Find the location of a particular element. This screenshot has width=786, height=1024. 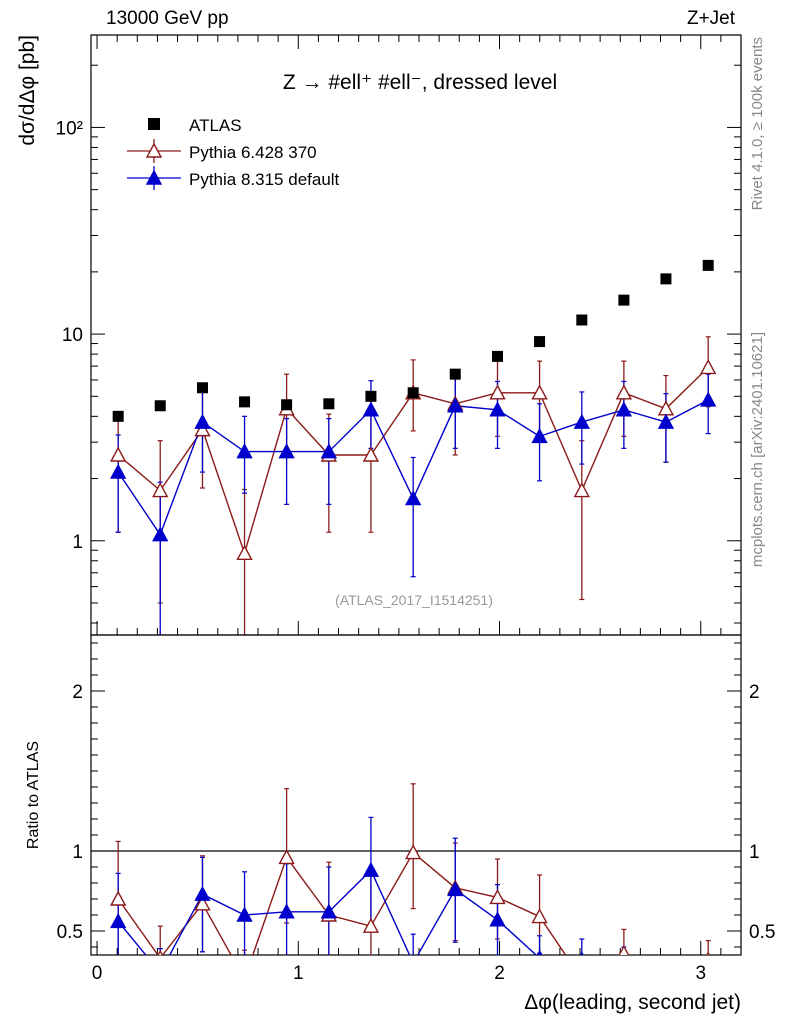

x-tick-label: 0 is located at coordinates (97, 973).